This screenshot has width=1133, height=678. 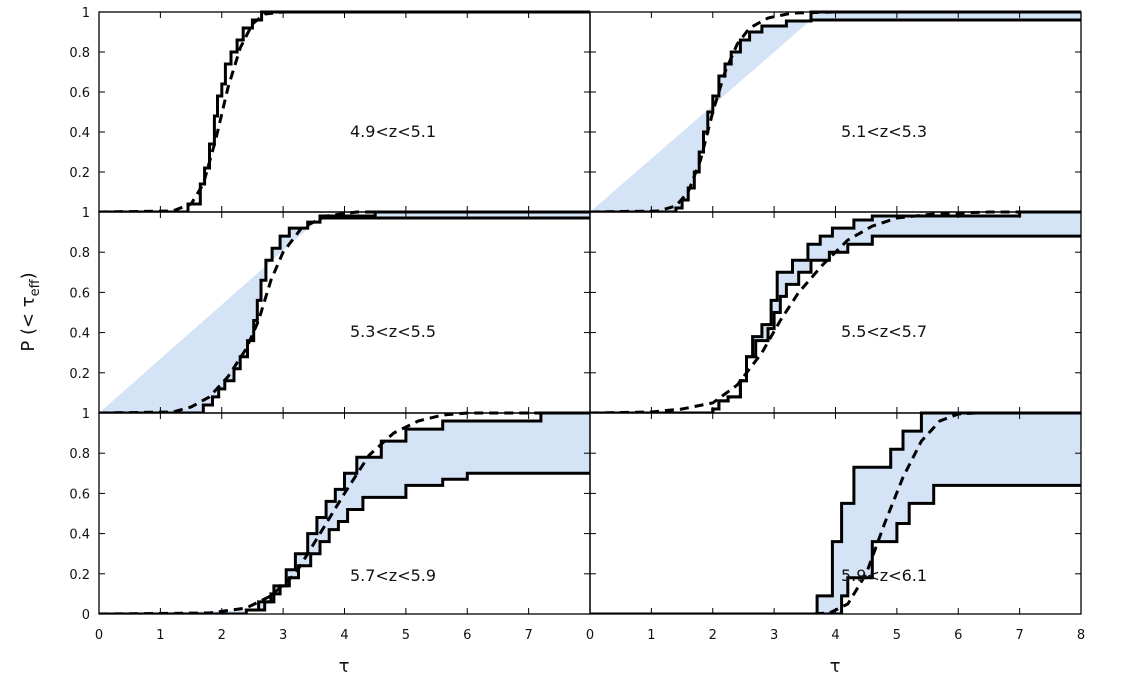 I want to click on panel-4: 5.5<z<5.7, so click(x=835, y=312).